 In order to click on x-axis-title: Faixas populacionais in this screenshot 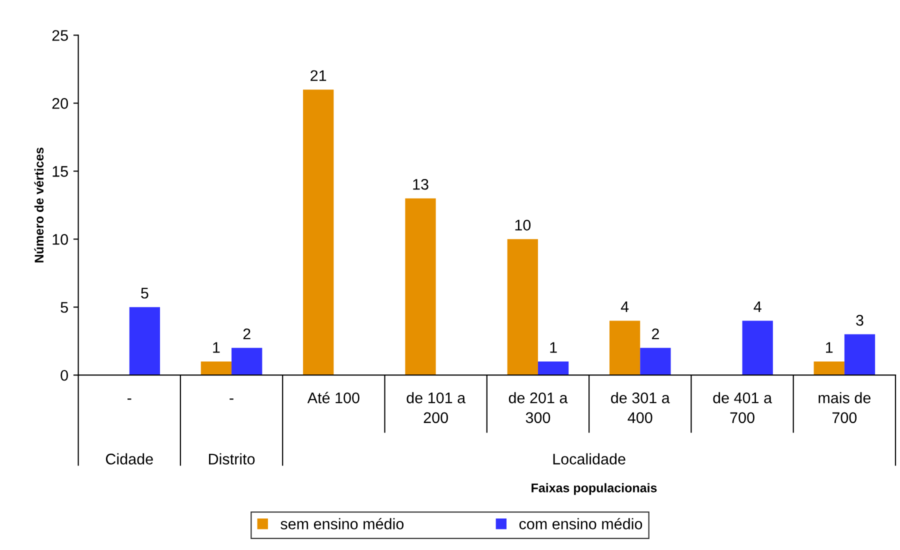, I will do `click(594, 489)`.